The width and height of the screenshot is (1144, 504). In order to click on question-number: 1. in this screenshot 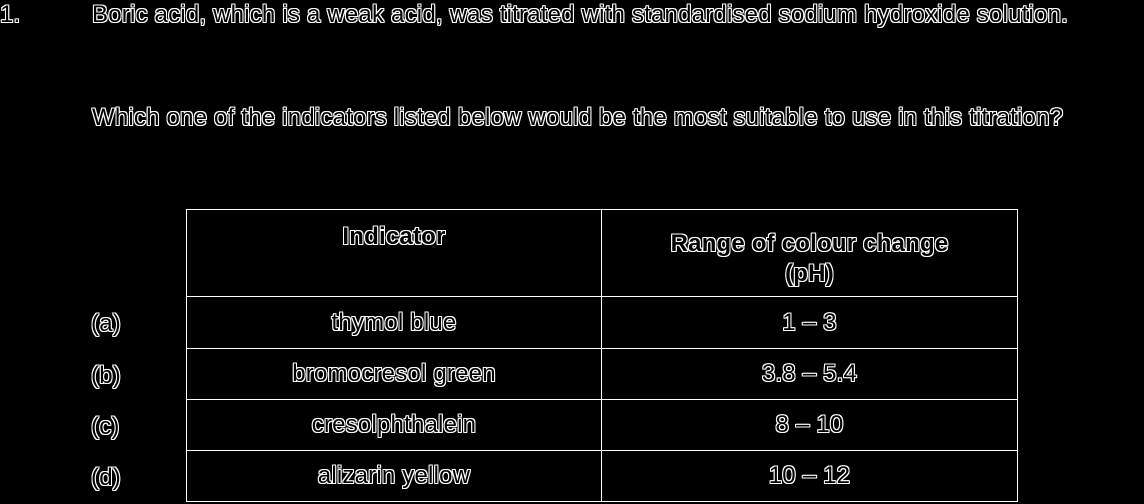, I will do `click(10, 14)`.